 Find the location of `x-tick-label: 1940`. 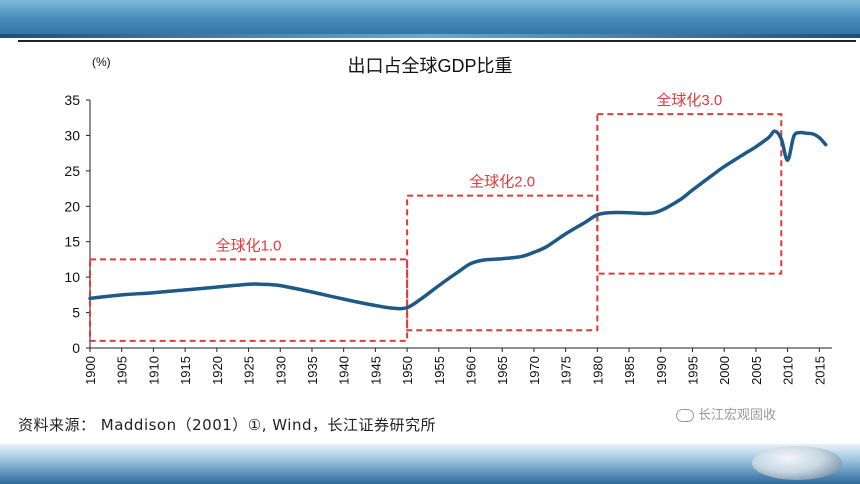

x-tick-label: 1940 is located at coordinates (344, 370).